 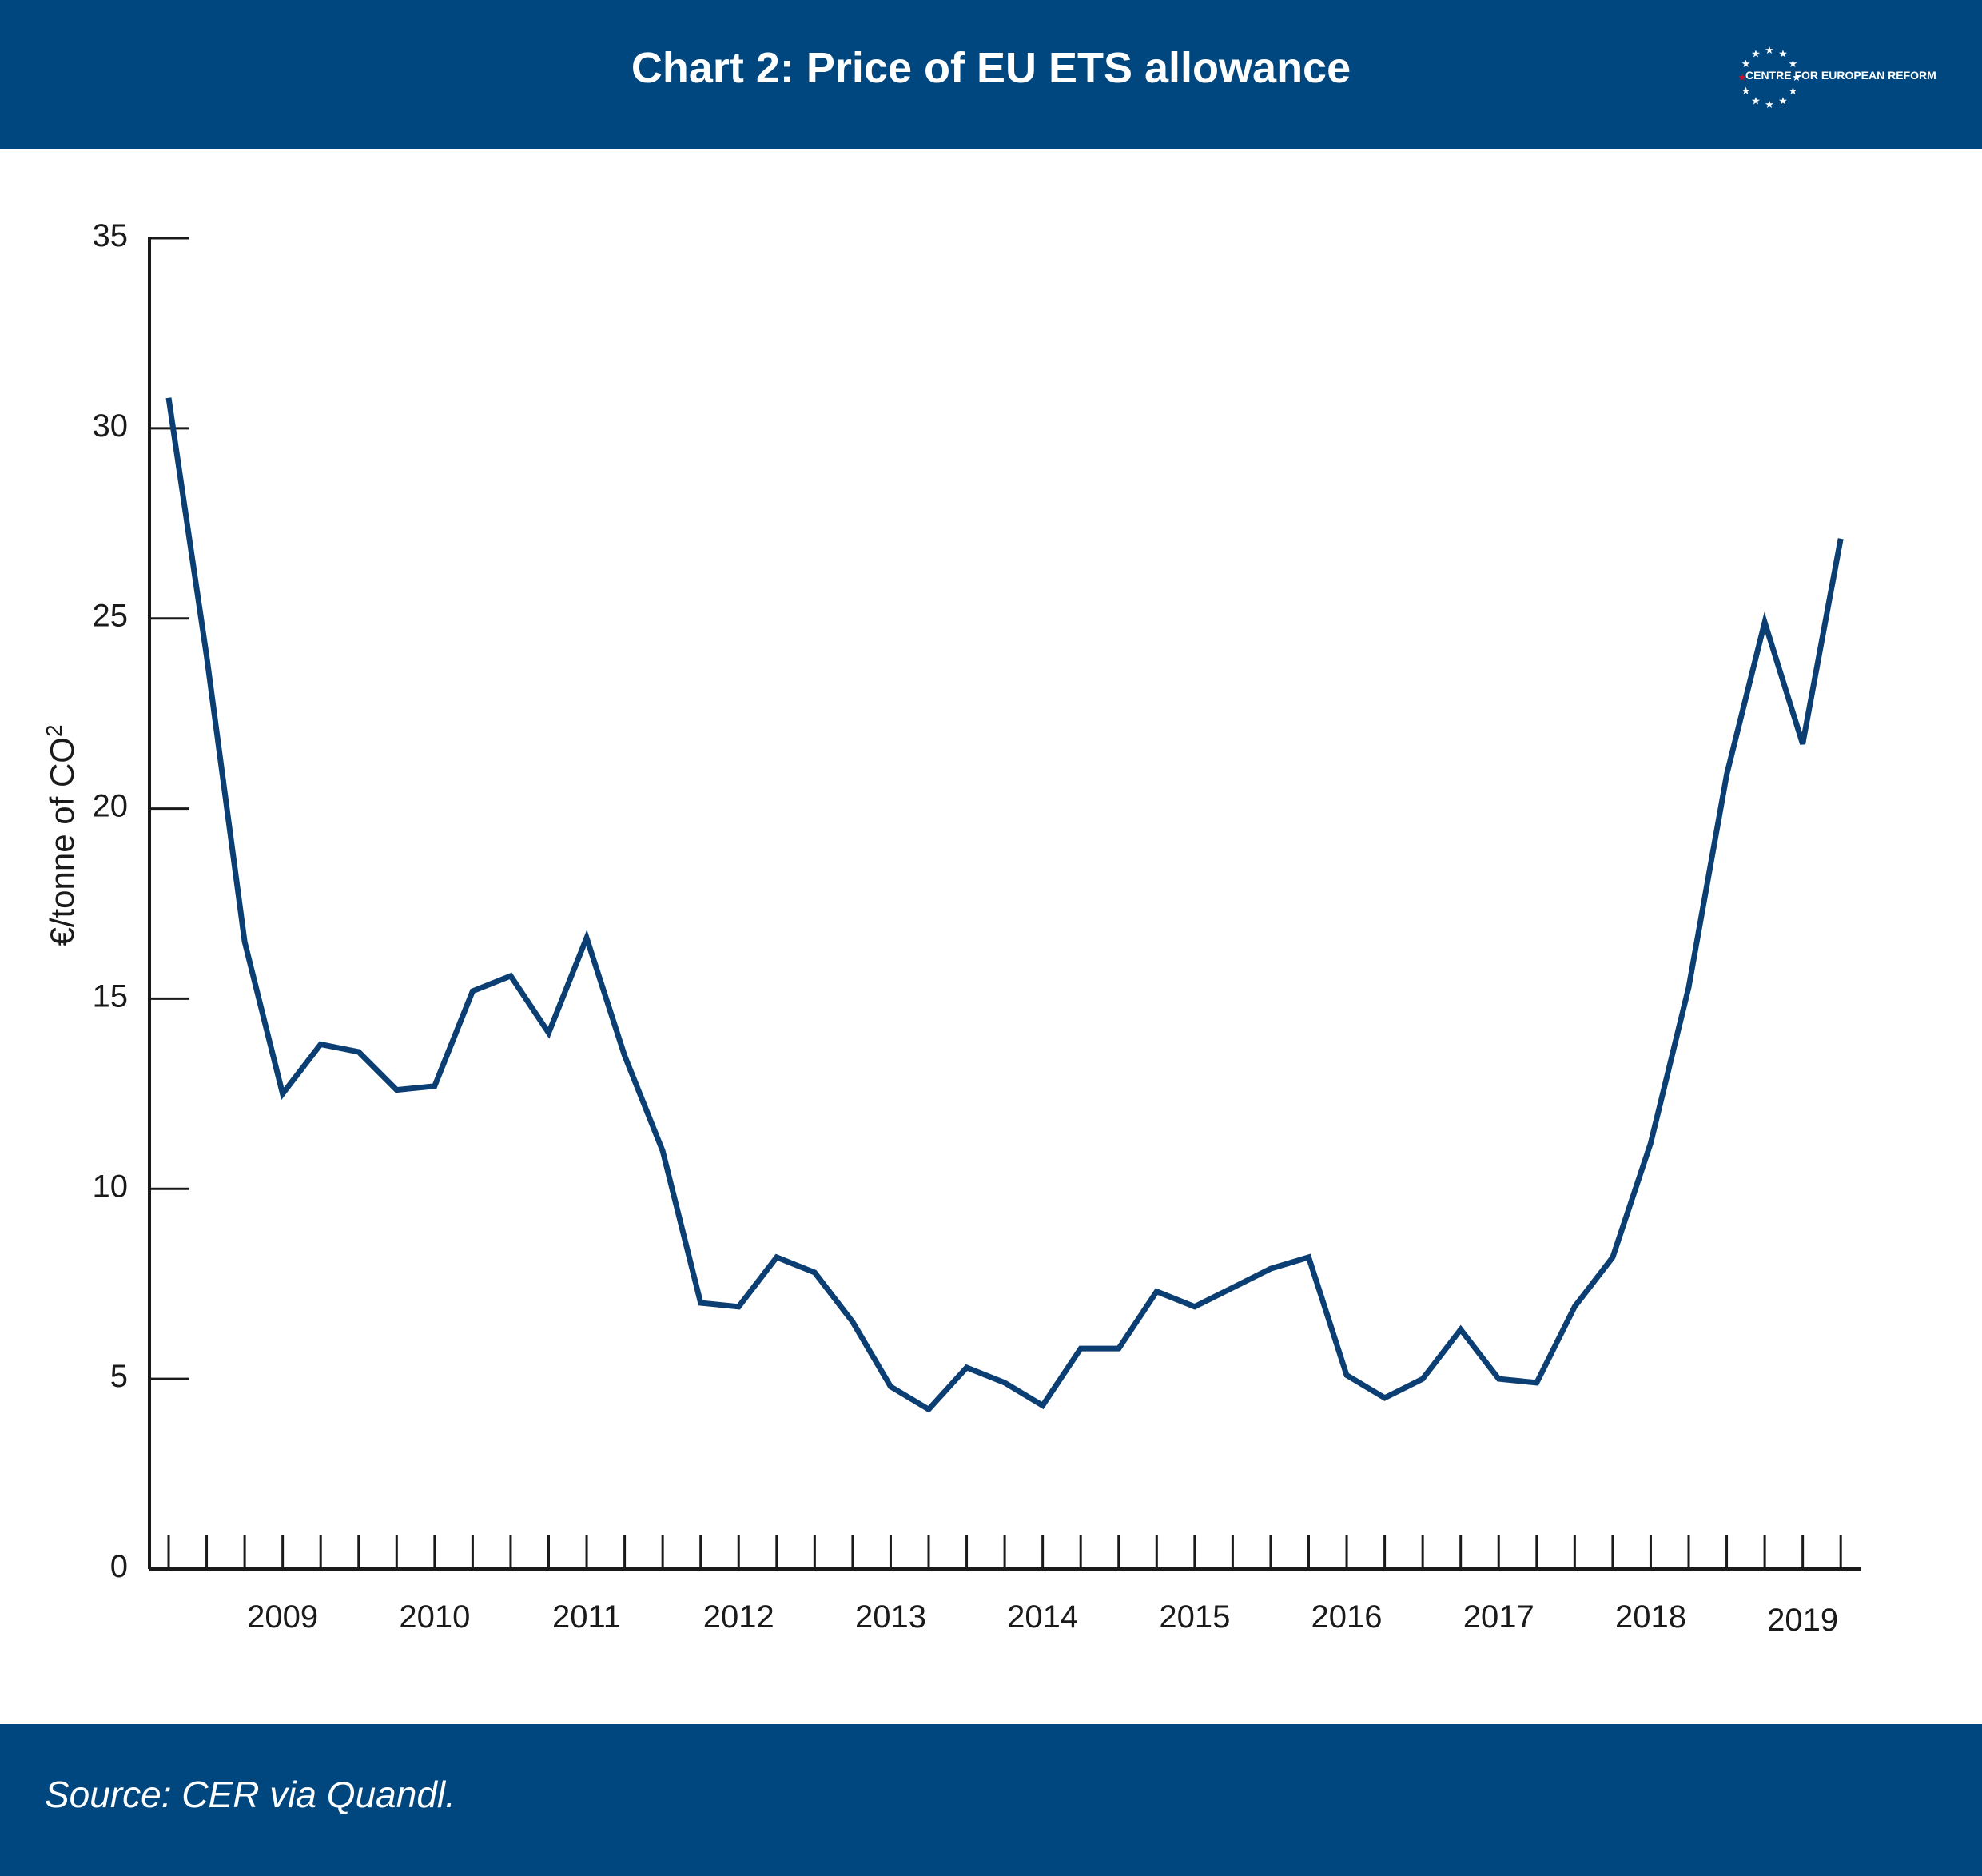 What do you see at coordinates (111, 807) in the screenshot?
I see `y-tick-label: 20` at bounding box center [111, 807].